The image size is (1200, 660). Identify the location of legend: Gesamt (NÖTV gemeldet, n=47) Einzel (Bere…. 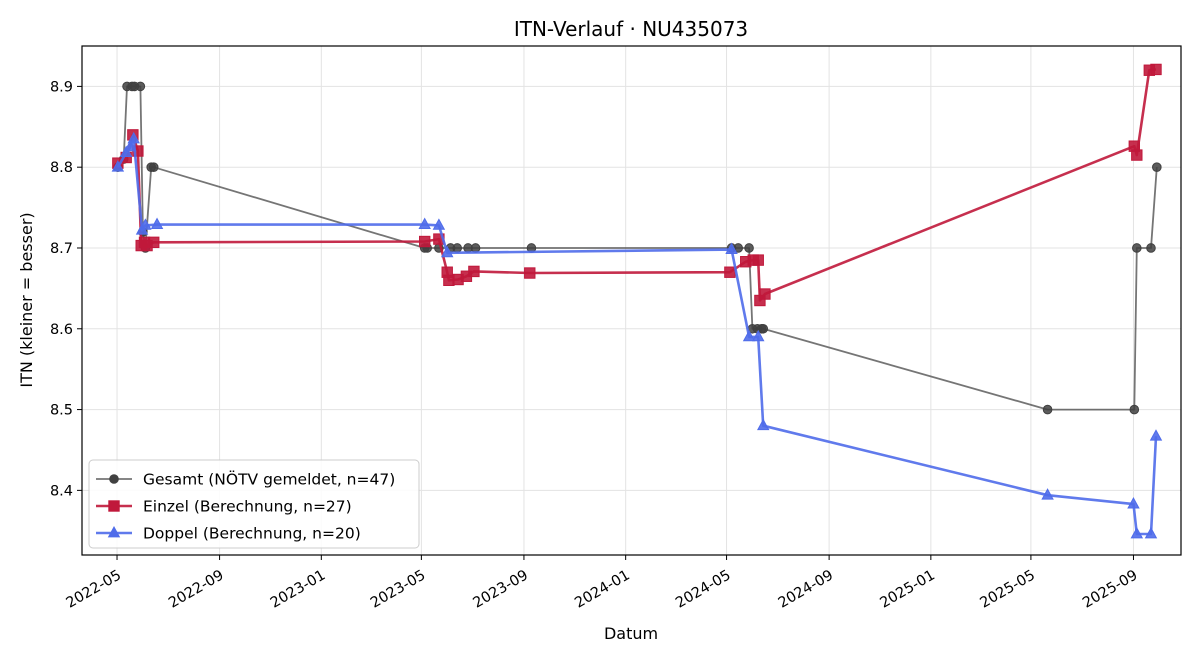
(254, 504).